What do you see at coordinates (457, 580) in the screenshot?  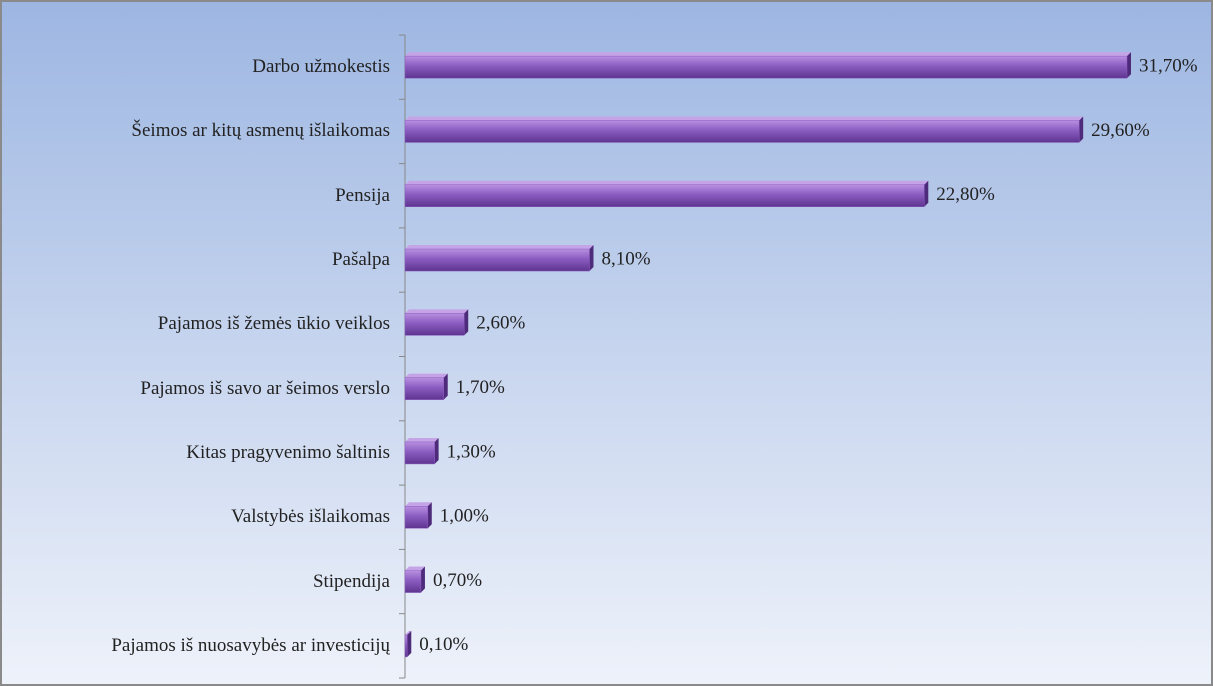 I see `value-label: 0,70%` at bounding box center [457, 580].